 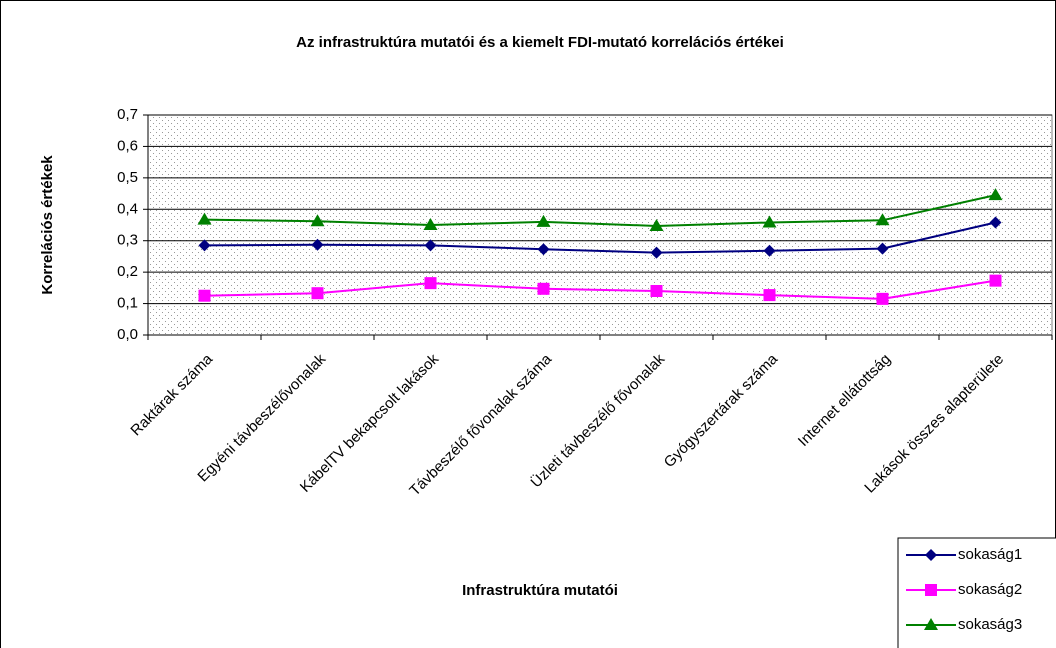 What do you see at coordinates (127, 177) in the screenshot?
I see `y-tick-label: 0,5` at bounding box center [127, 177].